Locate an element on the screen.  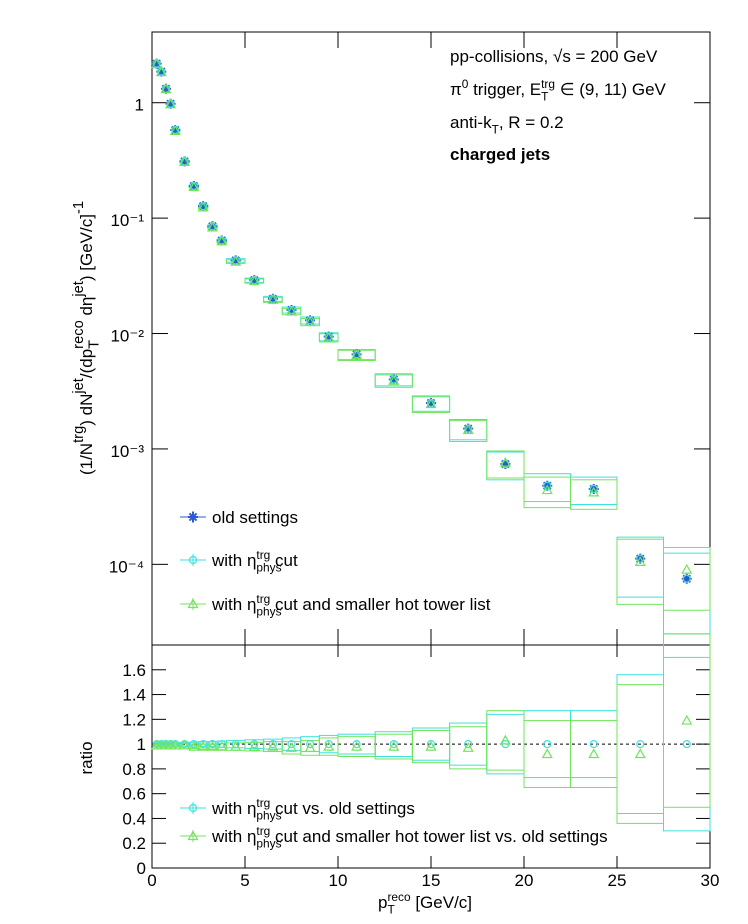
text-part: jet is located at coordinates (79, 289).